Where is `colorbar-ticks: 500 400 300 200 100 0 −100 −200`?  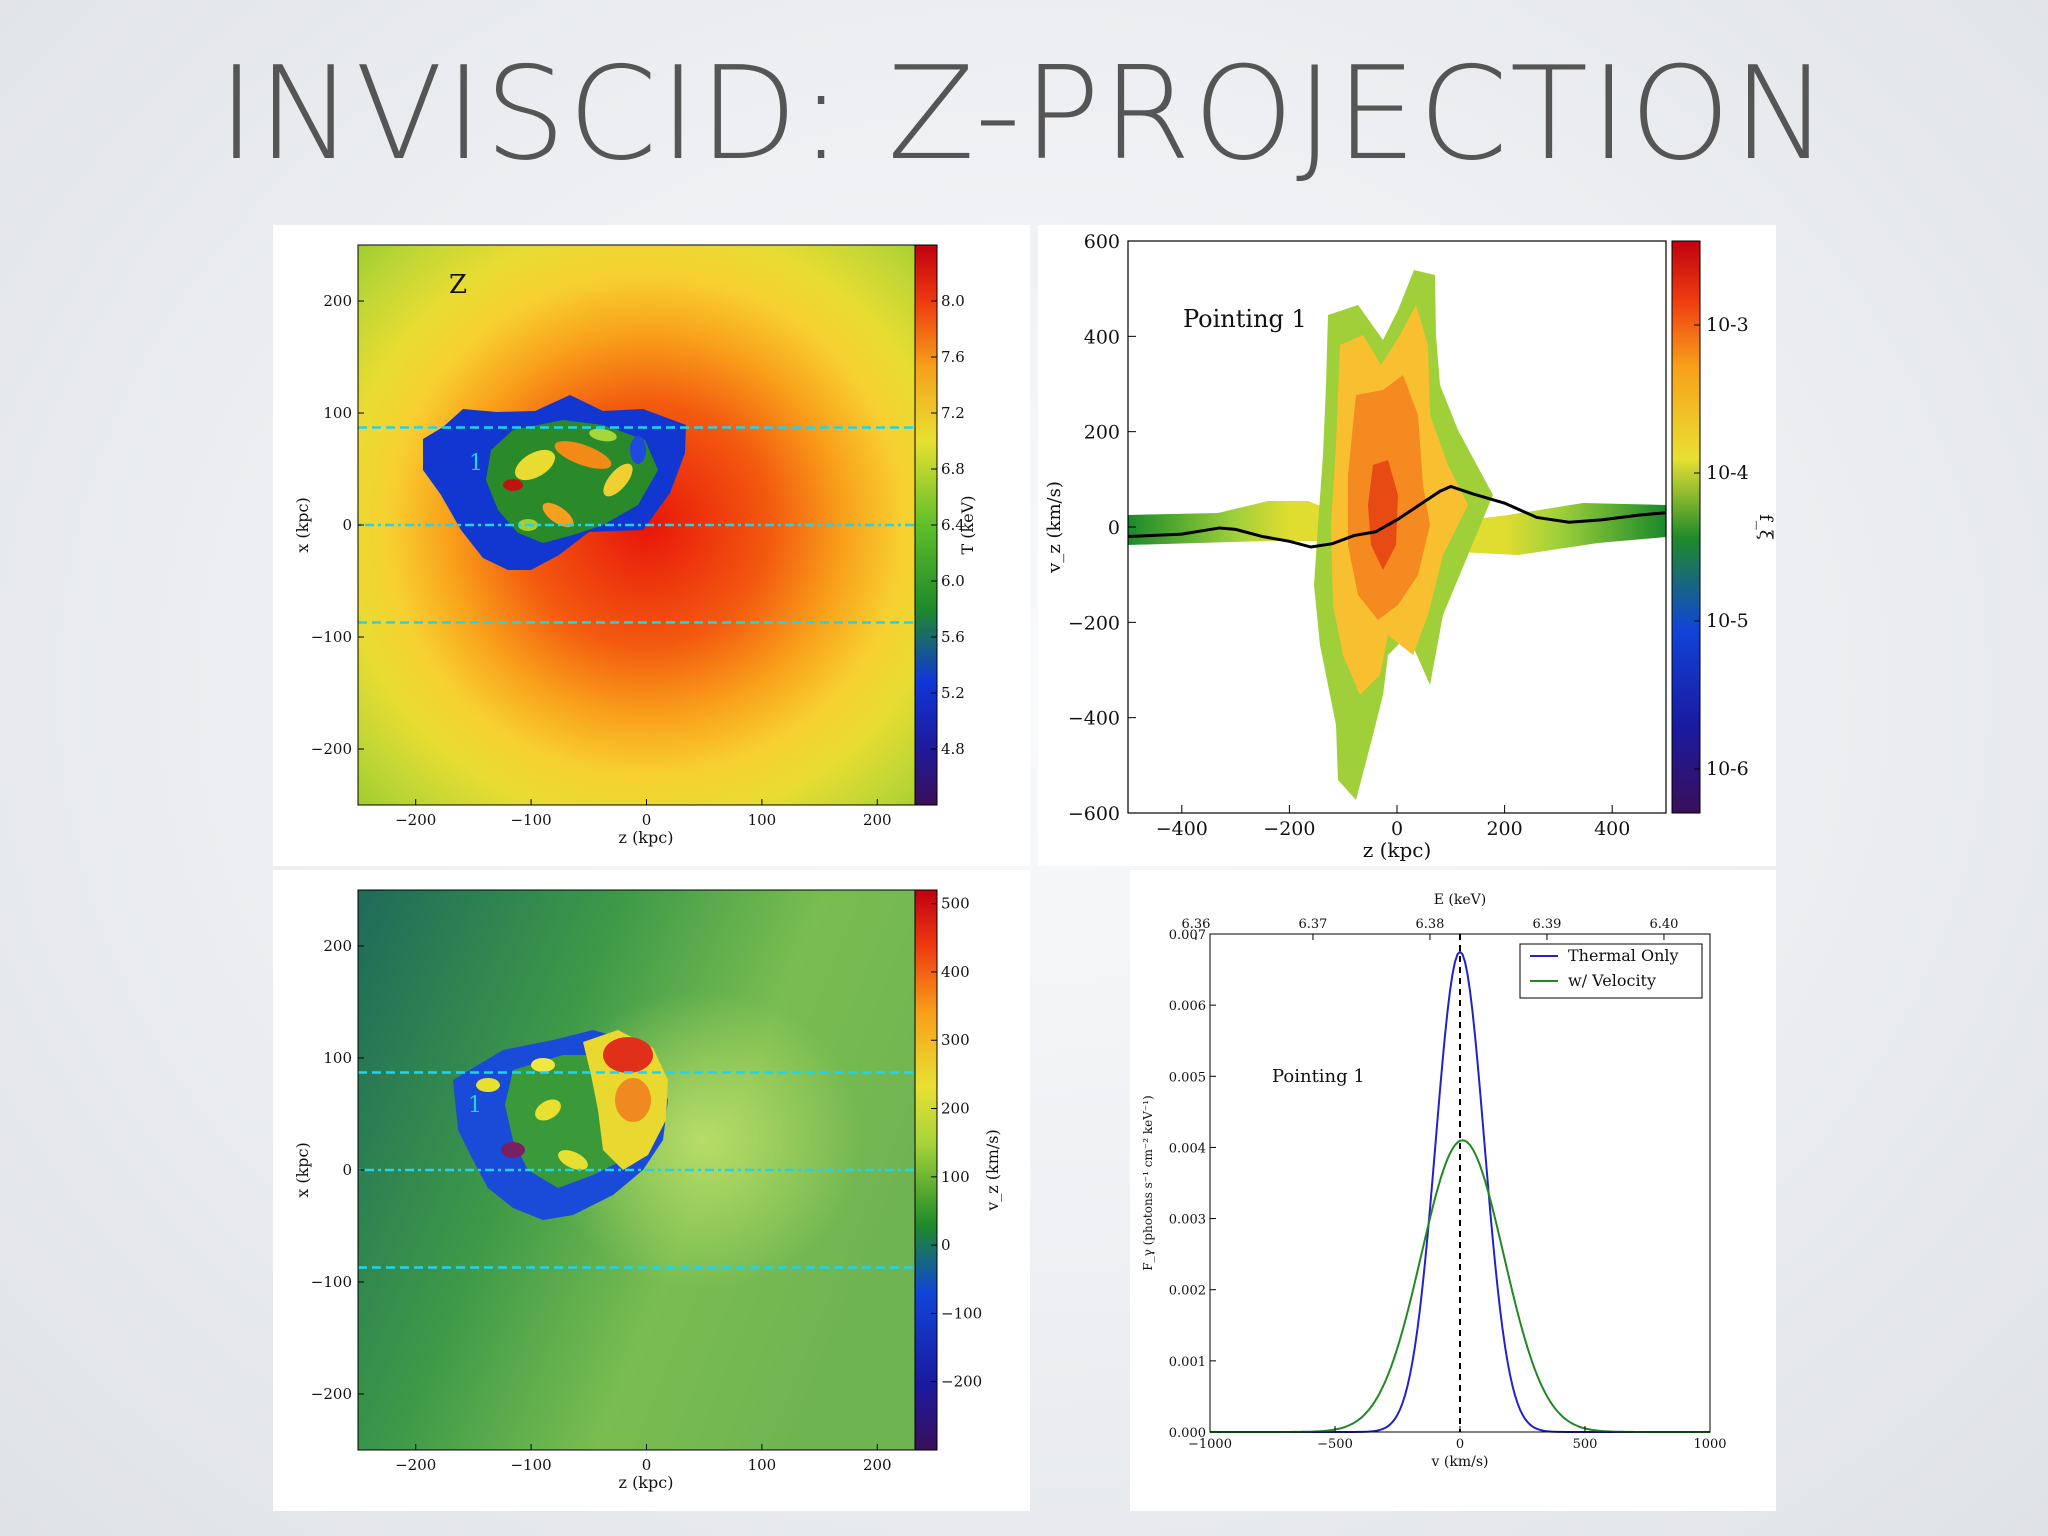
colorbar-ticks: 500 400 300 200 100 0 −100 −200 is located at coordinates (956, 1143).